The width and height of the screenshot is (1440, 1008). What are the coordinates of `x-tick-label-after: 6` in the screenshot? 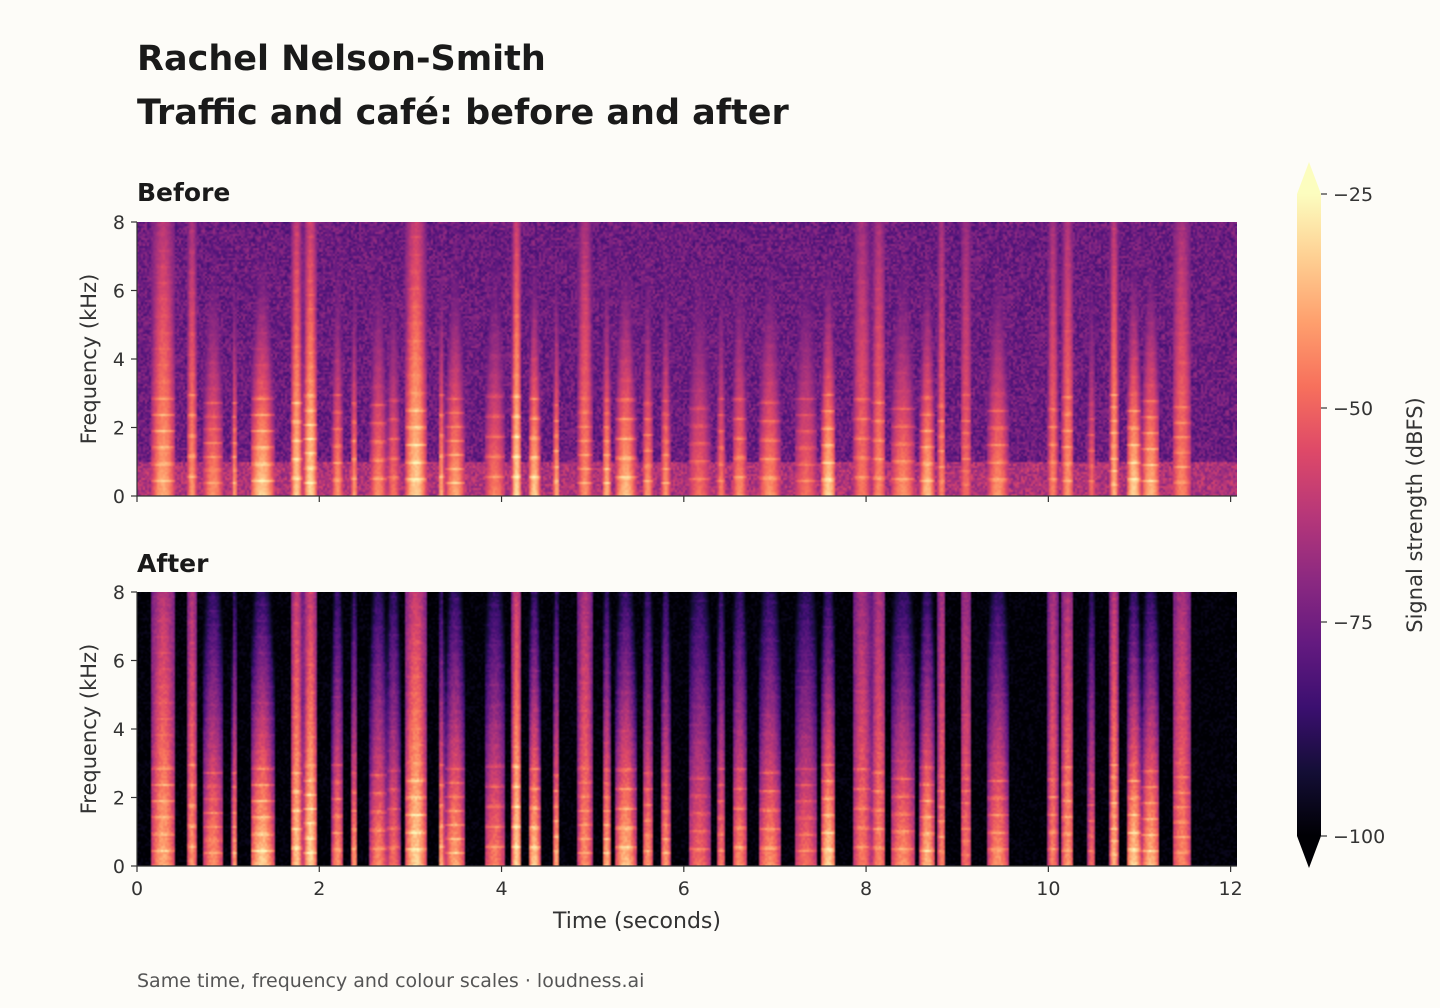 It's located at (684, 889).